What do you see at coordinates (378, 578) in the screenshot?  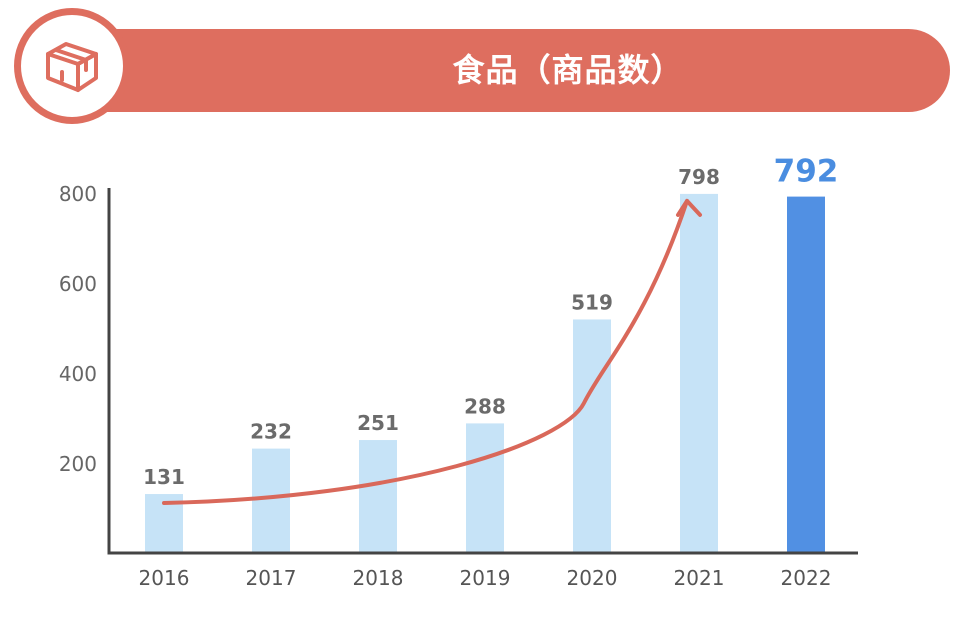 I see `x-tick-label: 2018` at bounding box center [378, 578].